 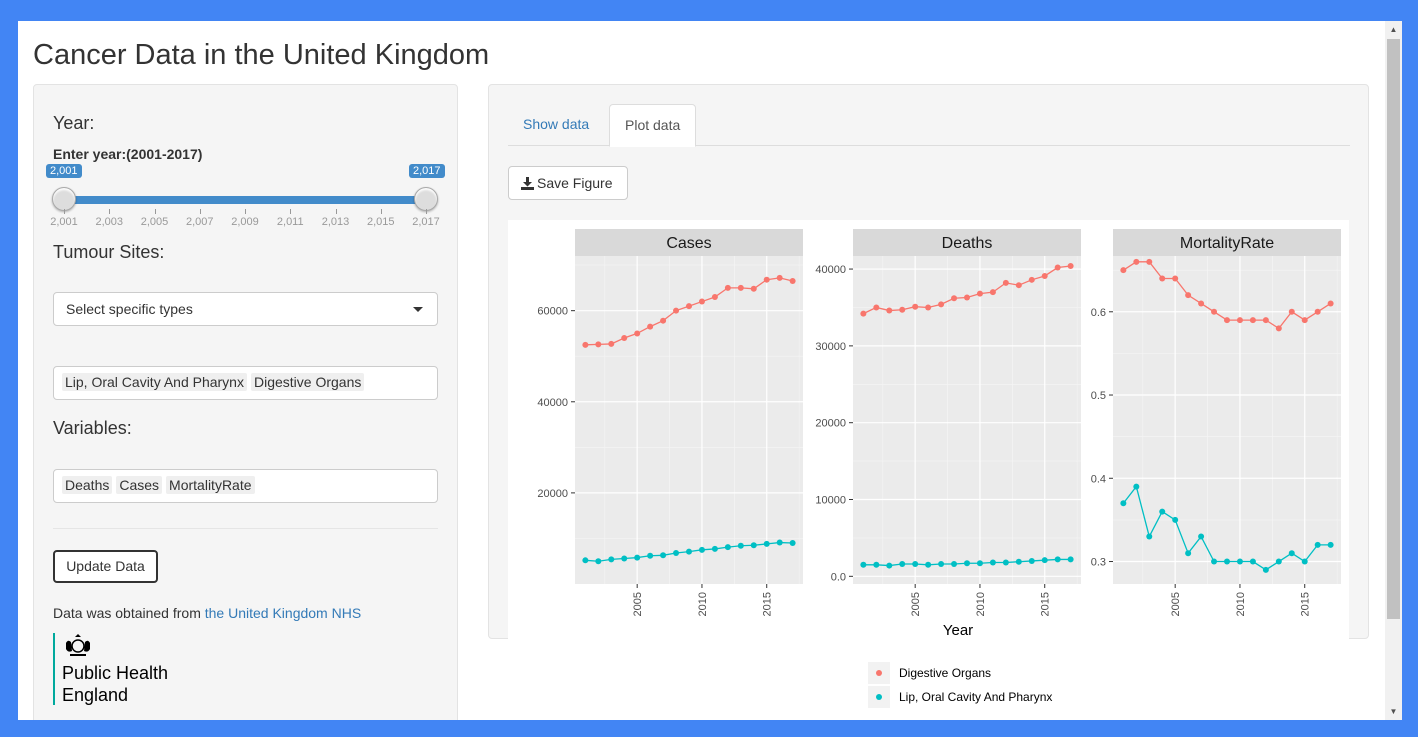 I want to click on y-tick-label: 0.3, so click(x=1098, y=563).